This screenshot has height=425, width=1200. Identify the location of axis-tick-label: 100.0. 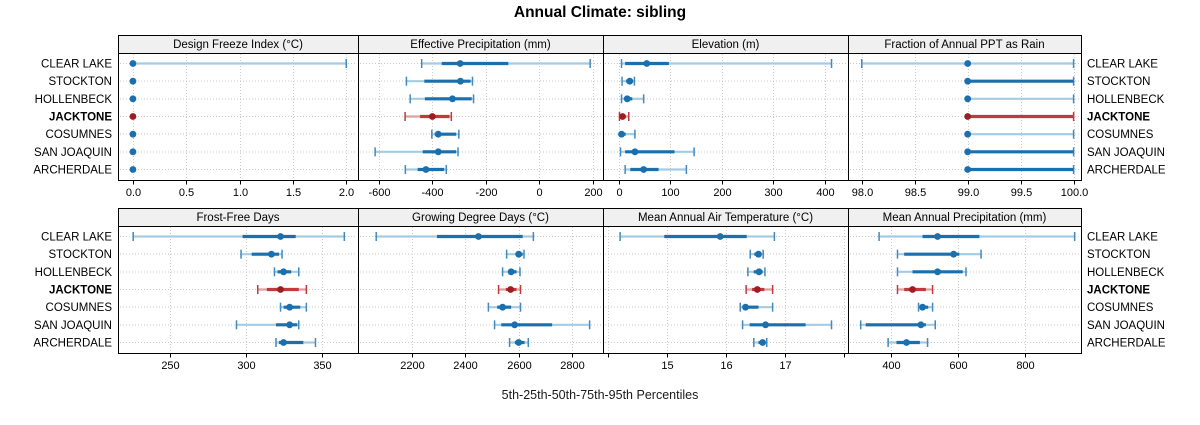
(1075, 193).